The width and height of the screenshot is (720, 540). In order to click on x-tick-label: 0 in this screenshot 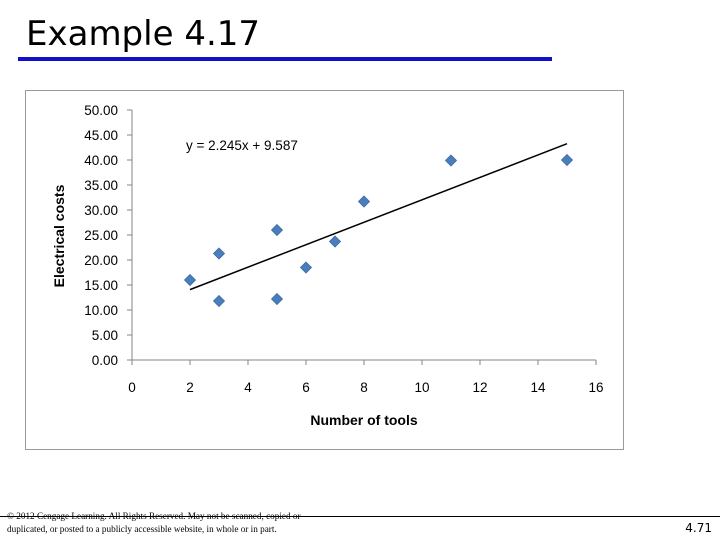, I will do `click(132, 387)`.